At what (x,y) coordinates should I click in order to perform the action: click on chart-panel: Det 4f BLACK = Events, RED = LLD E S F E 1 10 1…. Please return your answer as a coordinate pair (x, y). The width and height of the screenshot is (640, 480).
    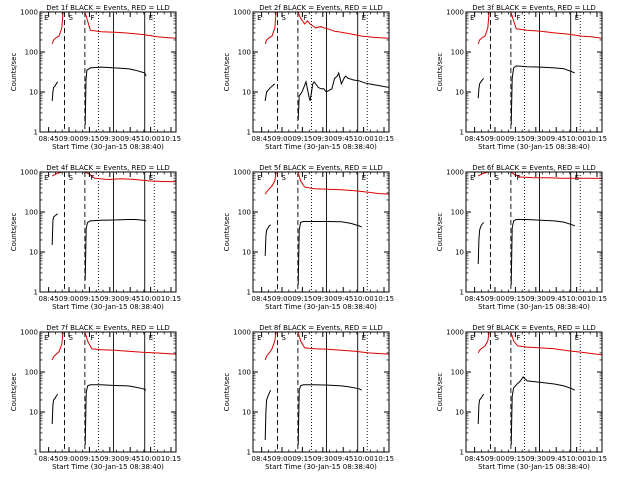
    Looking at the image, I should click on (95, 237).